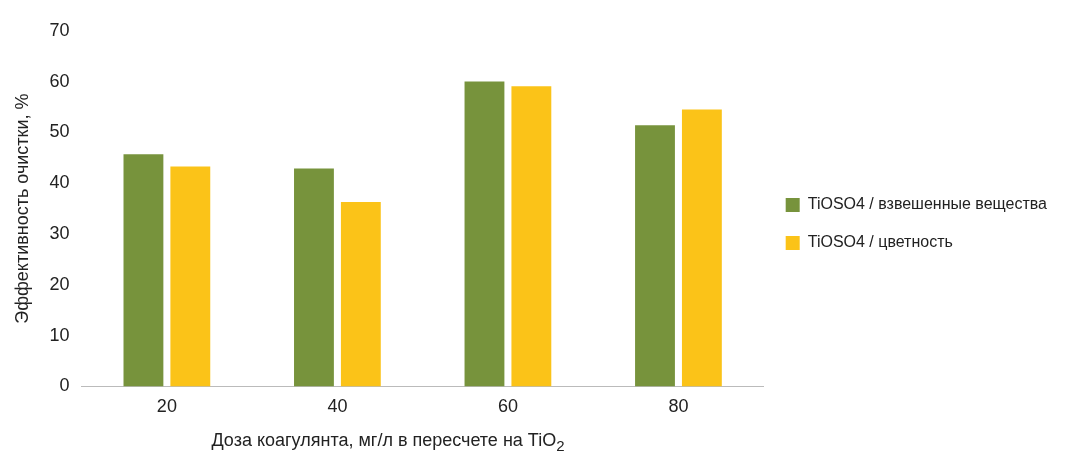 The image size is (1075, 473). Describe the element at coordinates (59, 232) in the screenshot. I see `y-tick-label: 30` at that location.